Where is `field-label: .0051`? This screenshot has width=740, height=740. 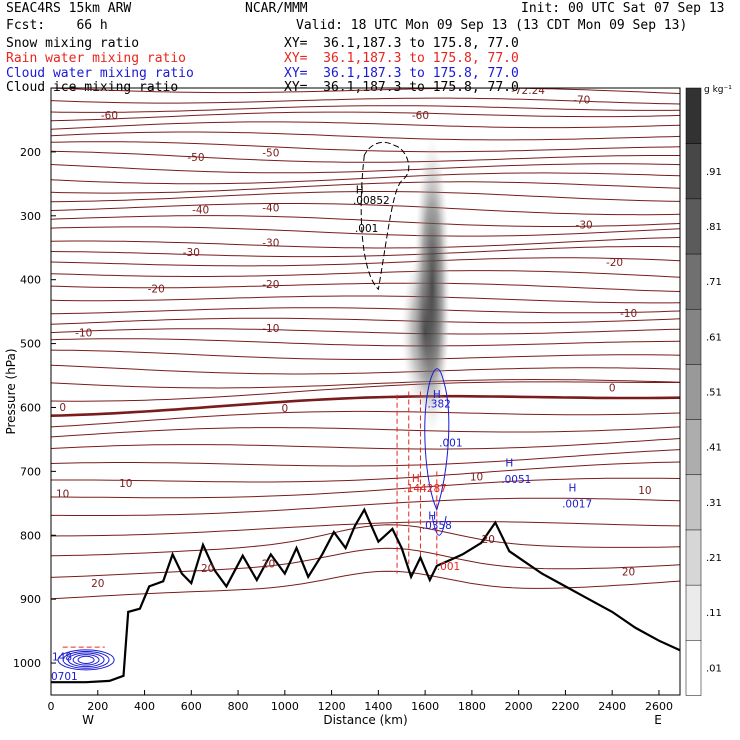 field-label: .0051 is located at coordinates (516, 480).